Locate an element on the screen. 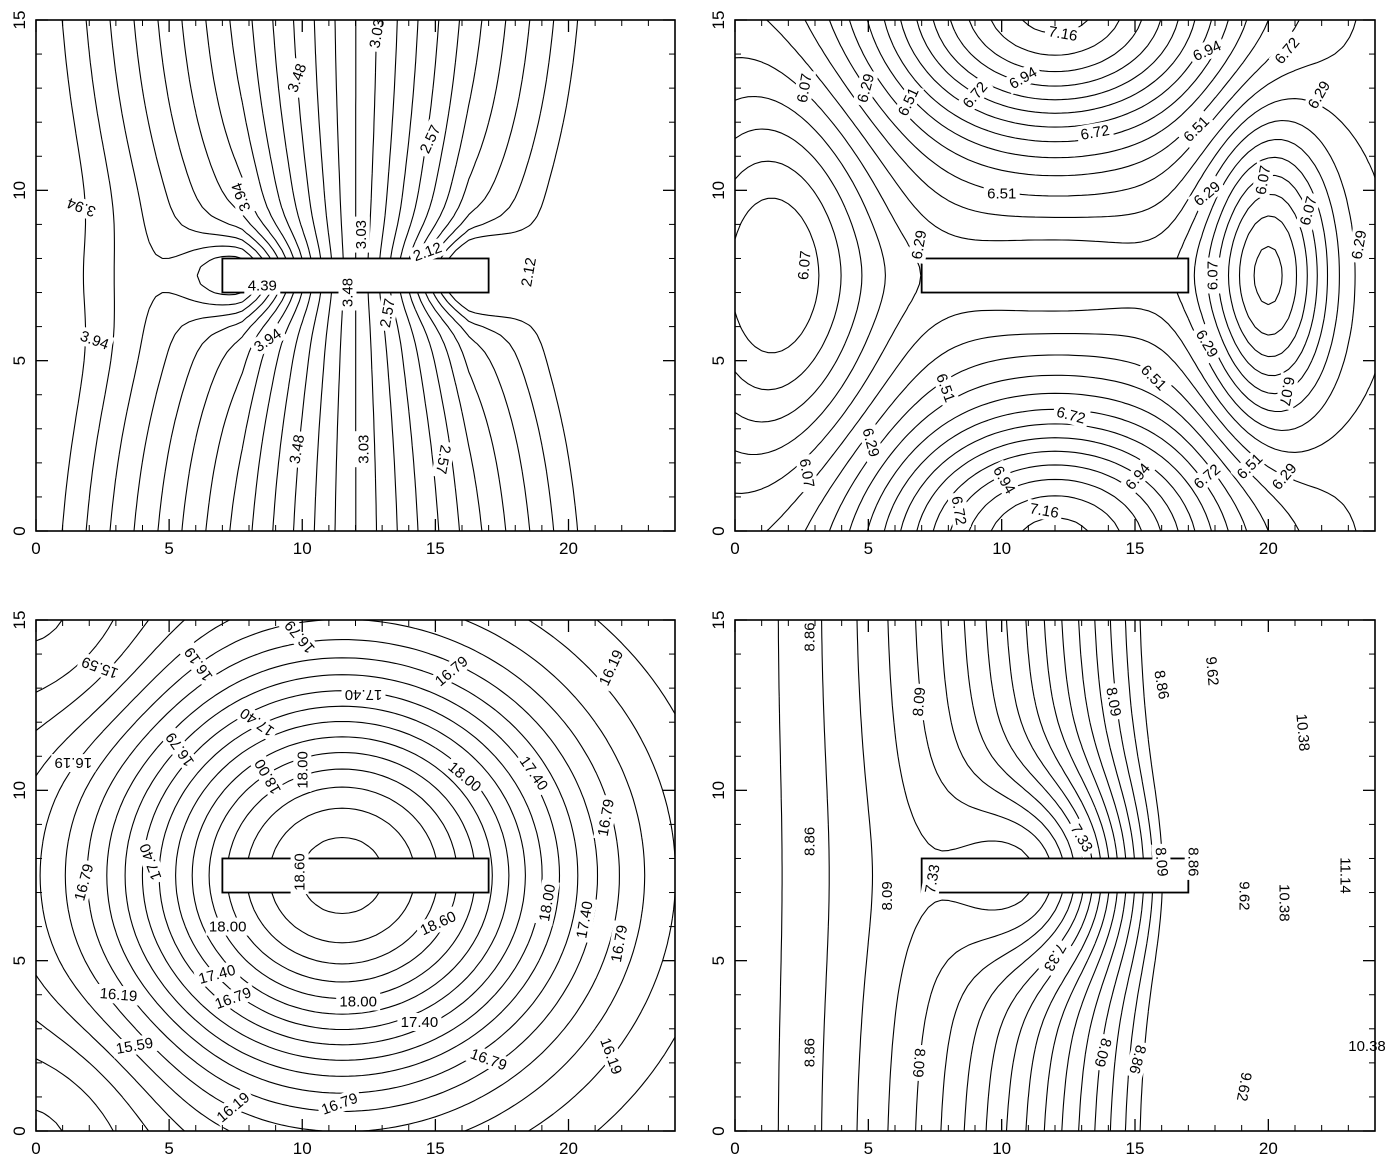 The width and height of the screenshot is (1392, 1171). contour-label: 3.48 is located at coordinates (348, 293).